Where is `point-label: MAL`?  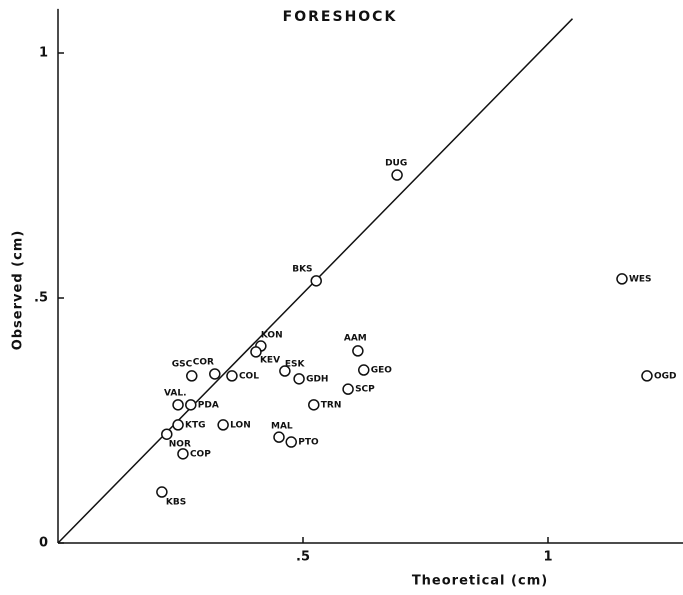
point-label: MAL is located at coordinates (282, 427).